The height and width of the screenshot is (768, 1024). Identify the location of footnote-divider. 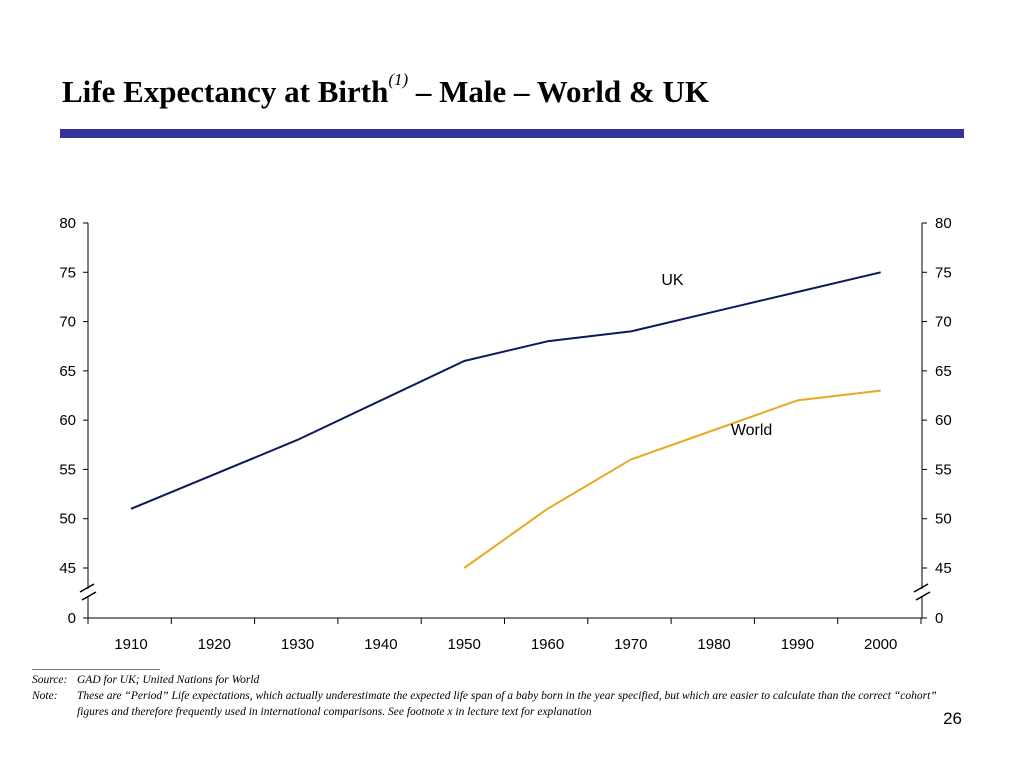
(96, 669).